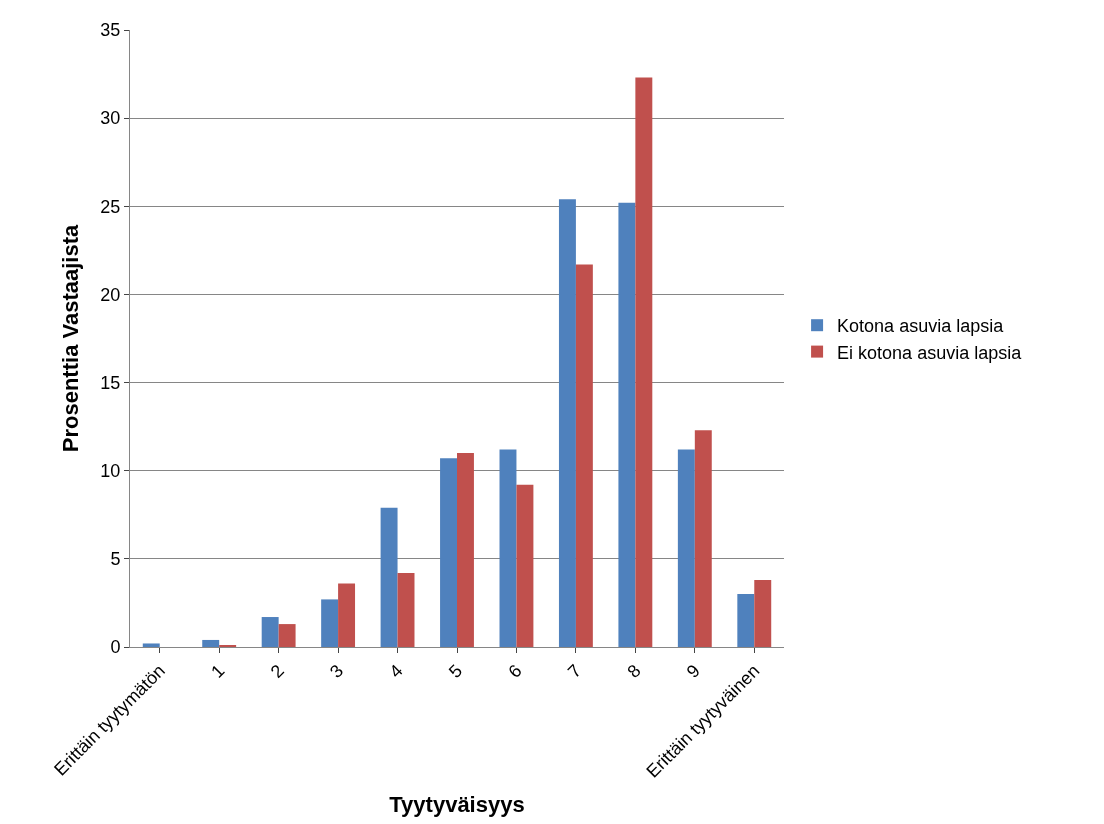 This screenshot has height=824, width=1104. Describe the element at coordinates (921, 326) in the screenshot. I see `legend-label: Kotona asuvia lapsia` at that location.